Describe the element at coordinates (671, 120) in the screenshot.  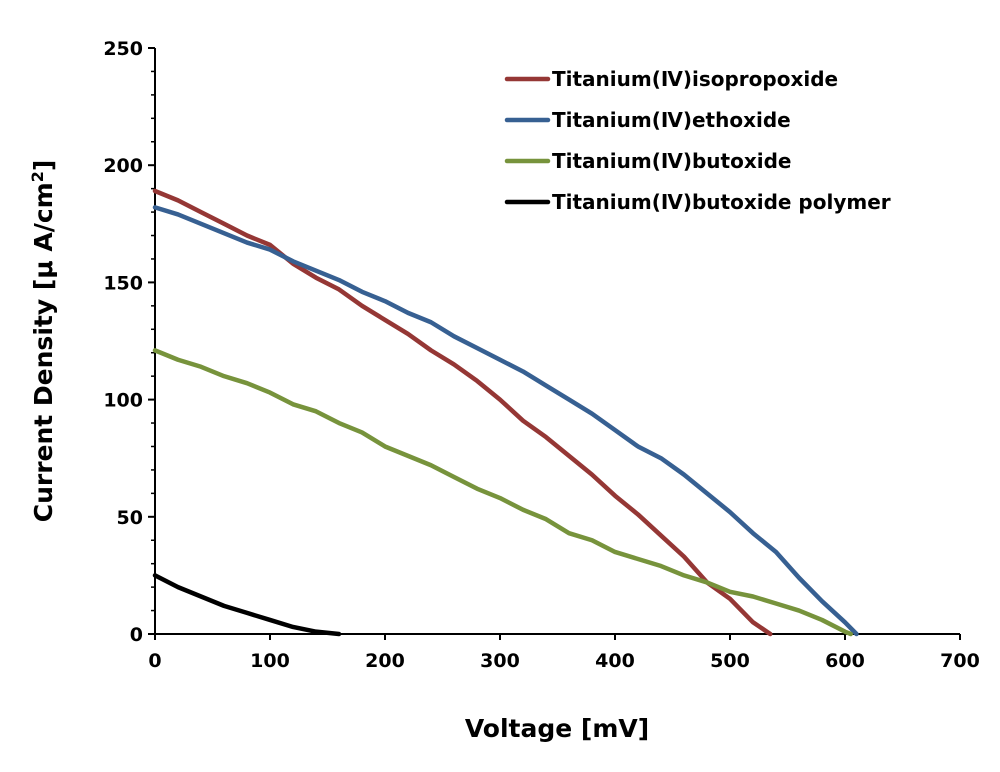
I see `legend-label-1: Titanium(Ⅳ)ethoxide` at that location.